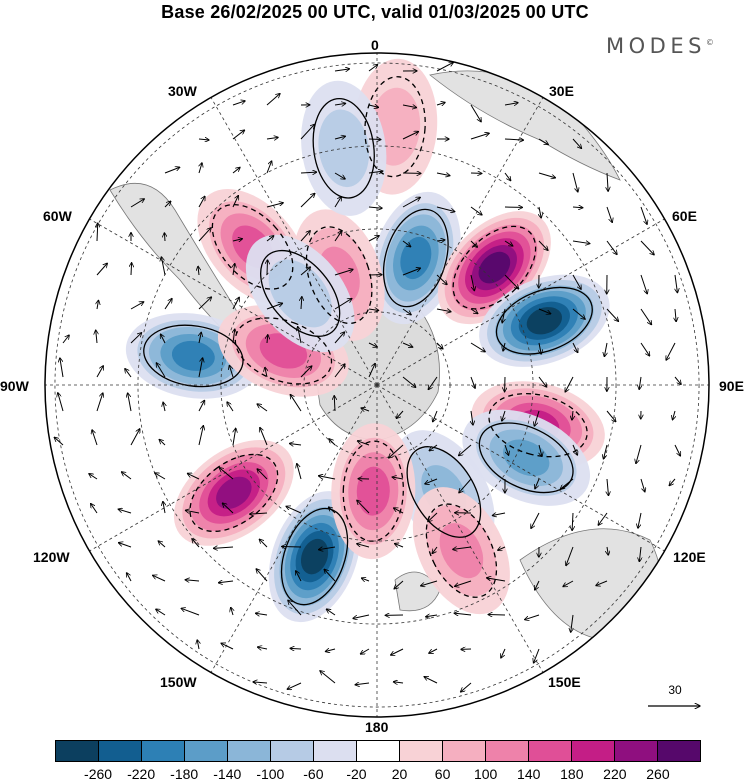 This screenshot has height=783, width=750. Describe the element at coordinates (660, 46) in the screenshot. I see `brand-logo: MODES©` at that location.